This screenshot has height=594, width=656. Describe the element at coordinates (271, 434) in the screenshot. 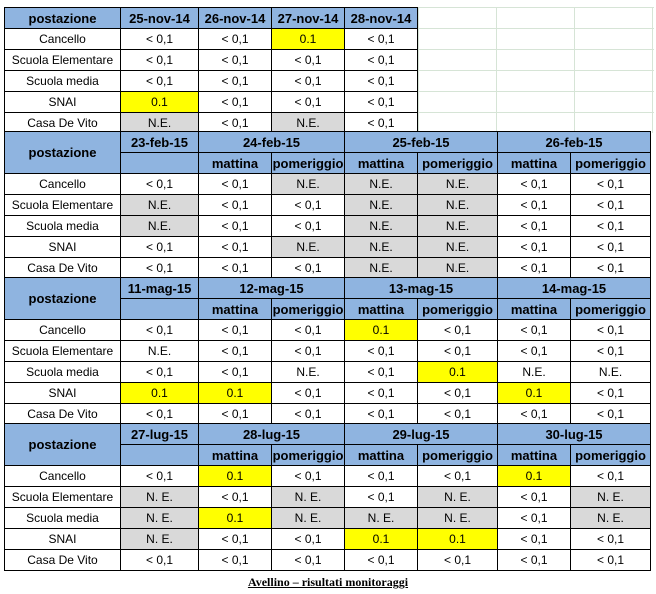

I see `date-header: 28-lug-15` at that location.